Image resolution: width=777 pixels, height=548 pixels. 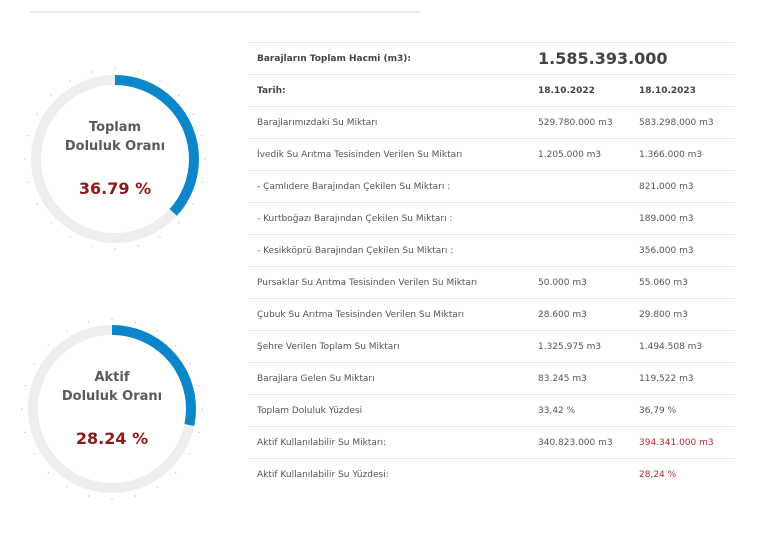 What do you see at coordinates (579, 90) in the screenshot?
I see `date-2022: 18.10.2022` at bounding box center [579, 90].